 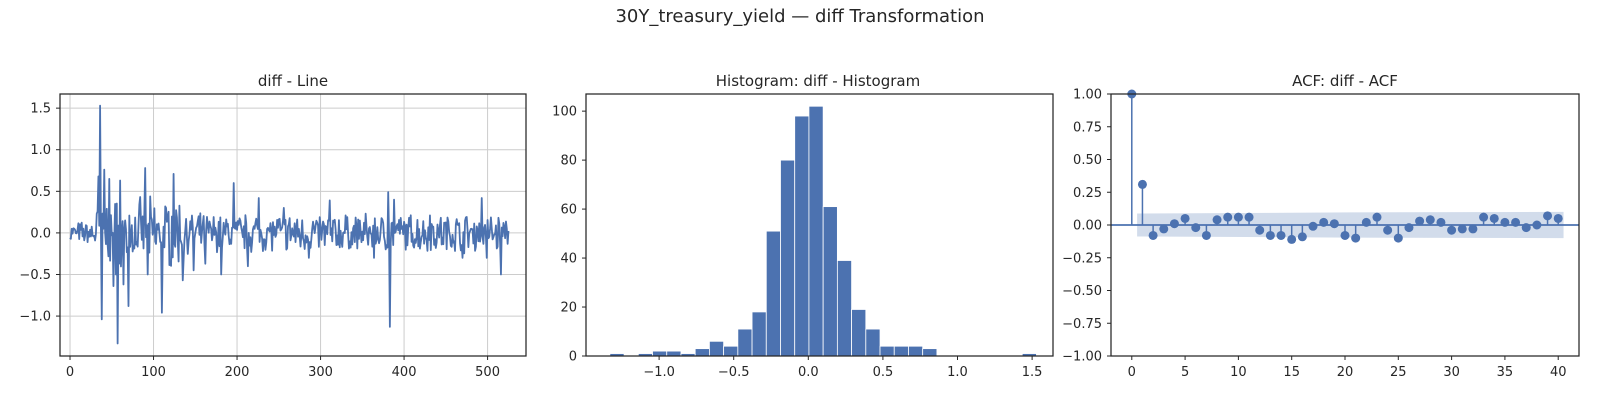 I want to click on line-panel-y-tick-label: 1.5, so click(x=40, y=109).